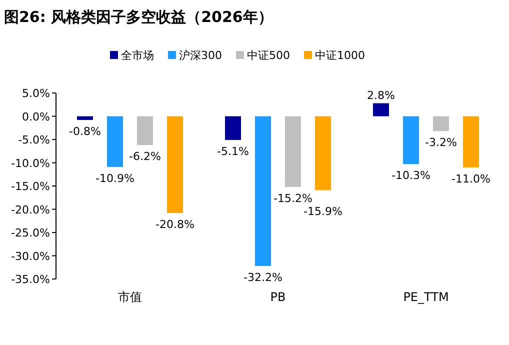  Describe the element at coordinates (233, 151) in the screenshot. I see `data-label: -5.1%` at that location.